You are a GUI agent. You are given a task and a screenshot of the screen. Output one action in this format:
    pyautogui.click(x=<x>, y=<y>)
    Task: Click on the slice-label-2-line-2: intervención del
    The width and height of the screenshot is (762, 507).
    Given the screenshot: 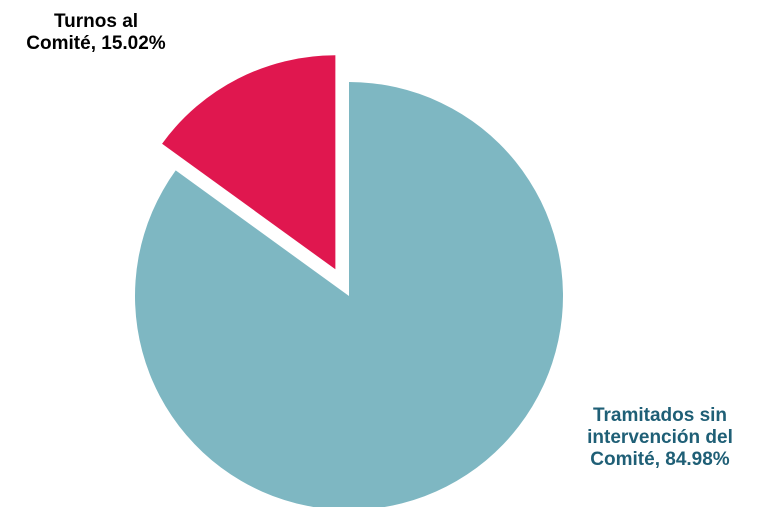 What is the action you would take?
    pyautogui.click(x=660, y=437)
    